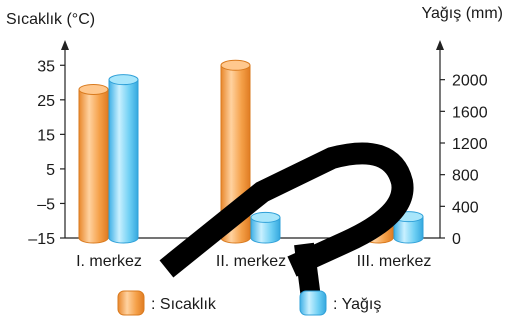  Describe the element at coordinates (313, 303) in the screenshot. I see `legend-swatch-yagis` at that location.